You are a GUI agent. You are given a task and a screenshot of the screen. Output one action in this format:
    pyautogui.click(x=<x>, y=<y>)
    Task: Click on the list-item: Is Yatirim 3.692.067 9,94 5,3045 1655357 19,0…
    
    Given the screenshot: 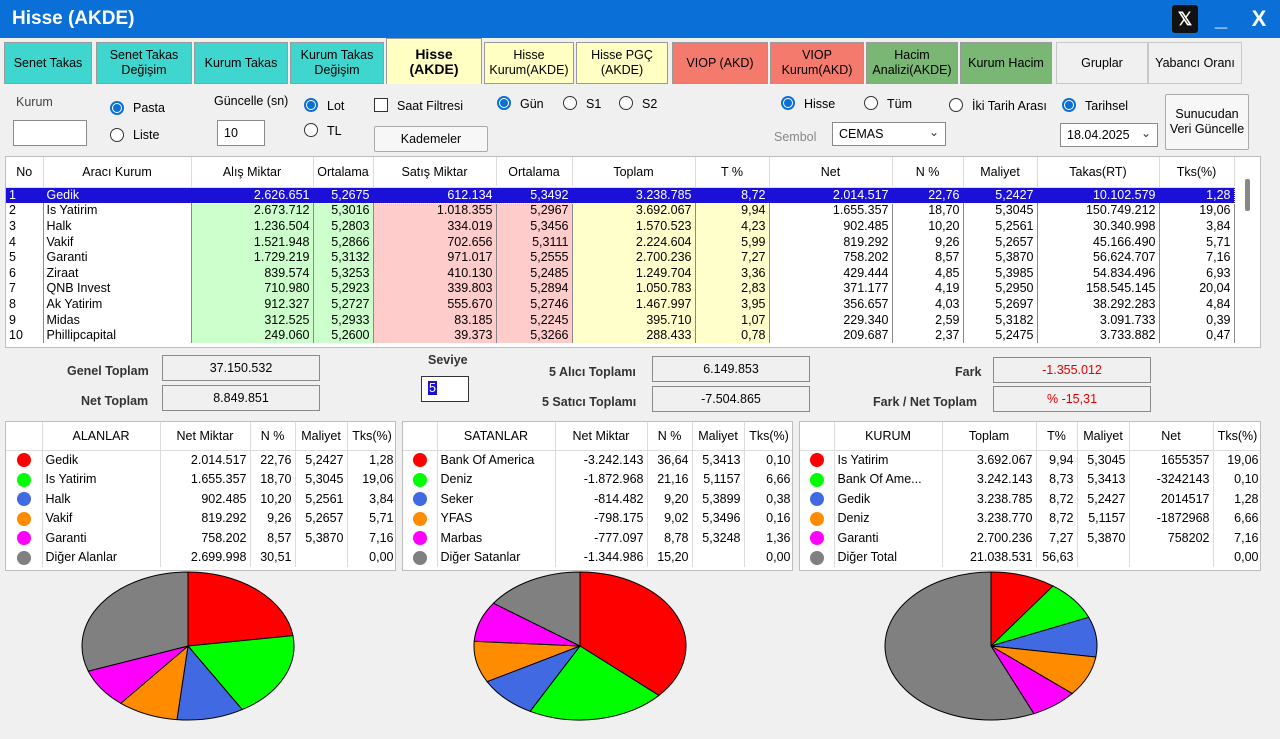 What is the action you would take?
    pyautogui.click(x=1030, y=460)
    